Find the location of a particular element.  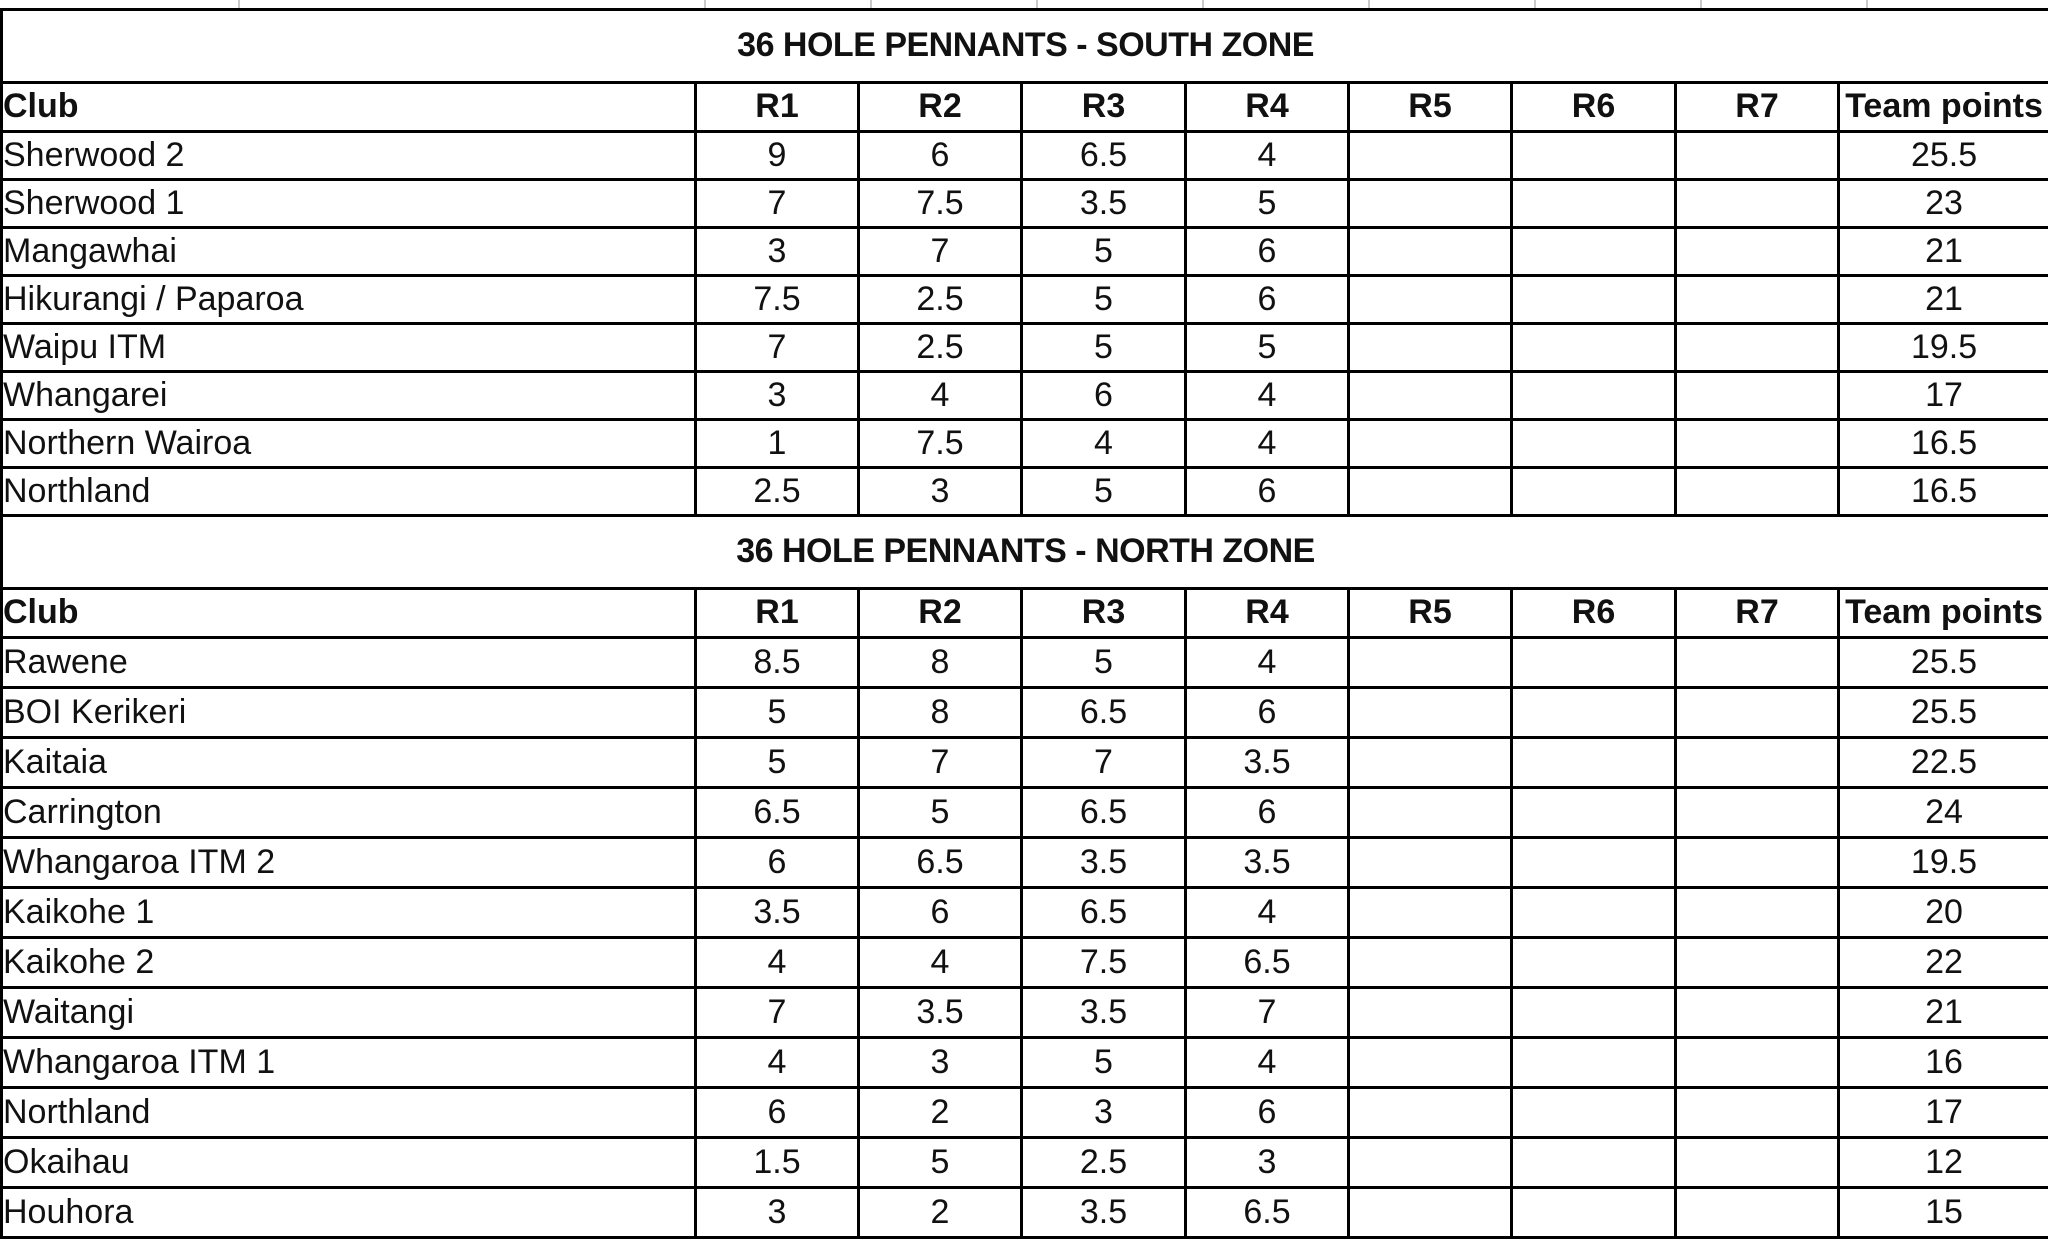

club-name-cell: Northland is located at coordinates (348, 491).